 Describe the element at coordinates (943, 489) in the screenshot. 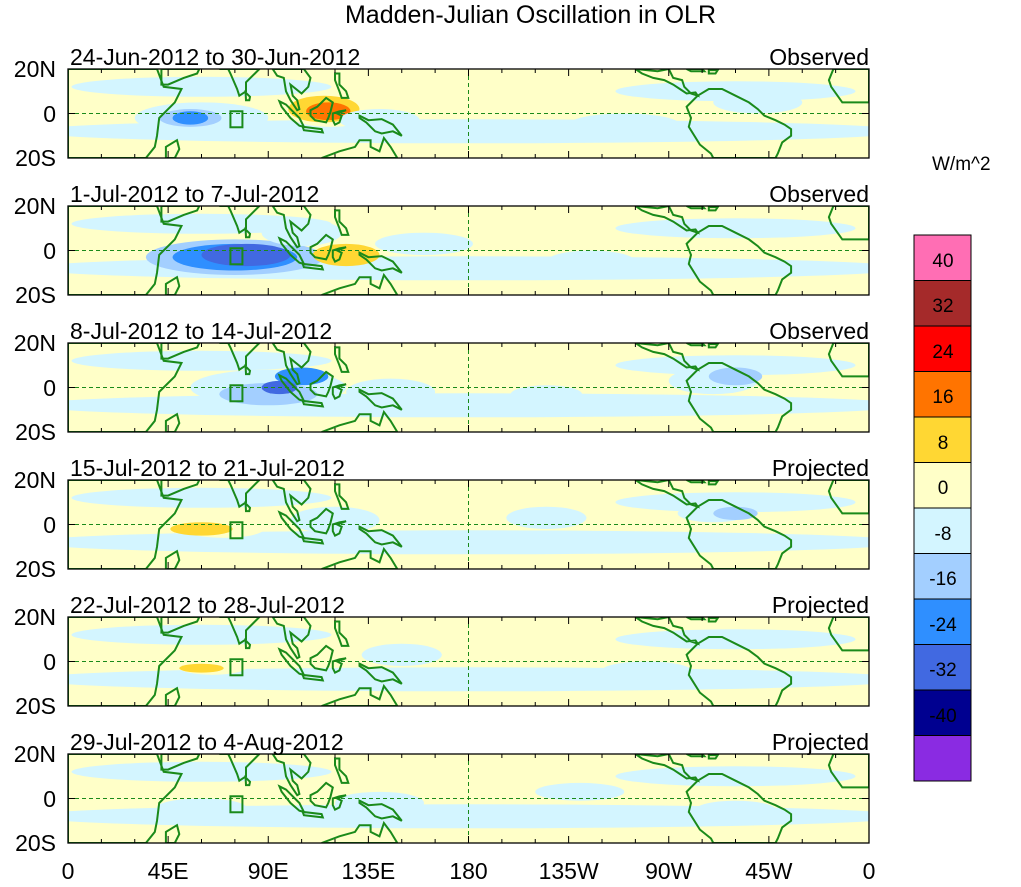

I see `colorbar-label: 0` at that location.